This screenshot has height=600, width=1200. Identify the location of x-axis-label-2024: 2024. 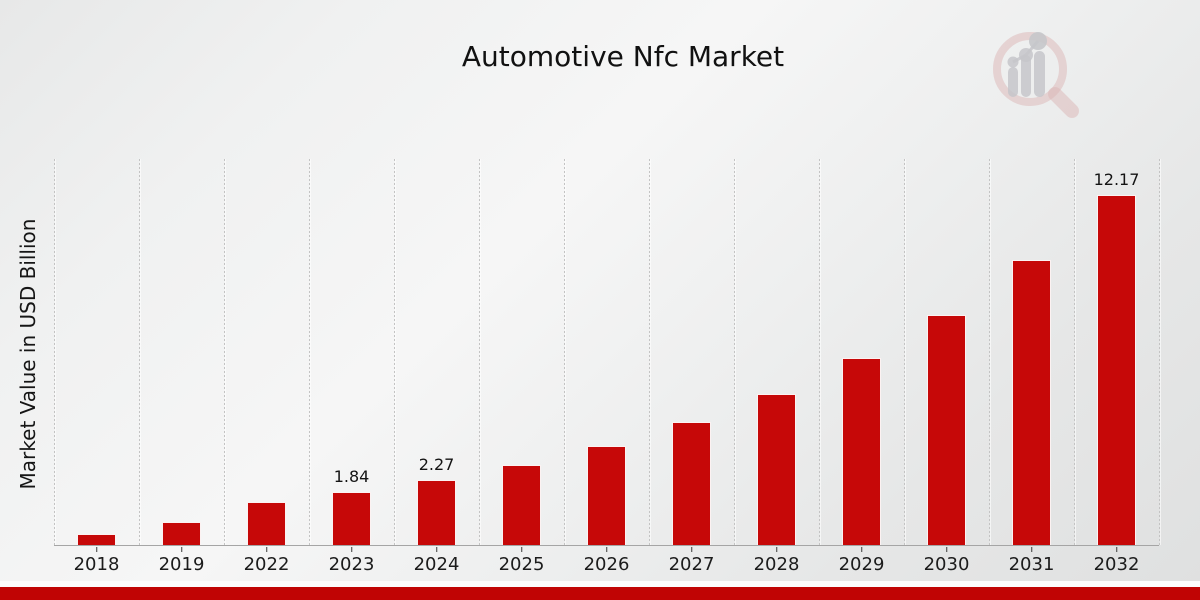
(436, 564).